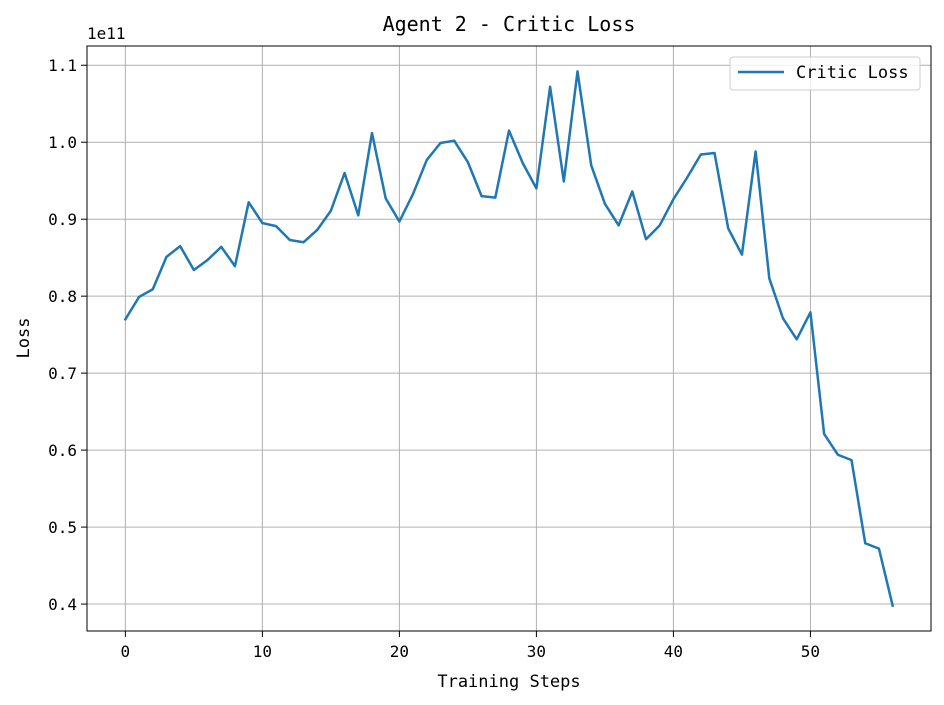 This screenshot has width=944, height=705. Describe the element at coordinates (673, 651) in the screenshot. I see `x-tick-label: 40` at that location.